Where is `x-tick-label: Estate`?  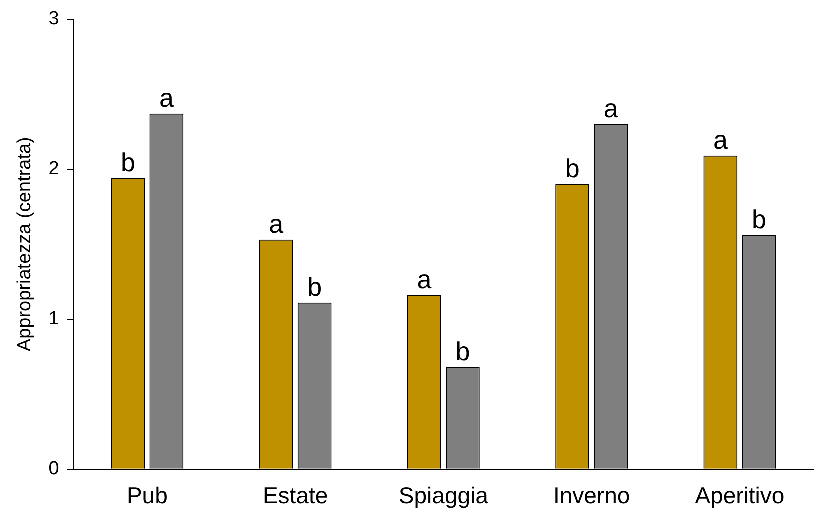 x-tick-label: Estate is located at coordinates (295, 495).